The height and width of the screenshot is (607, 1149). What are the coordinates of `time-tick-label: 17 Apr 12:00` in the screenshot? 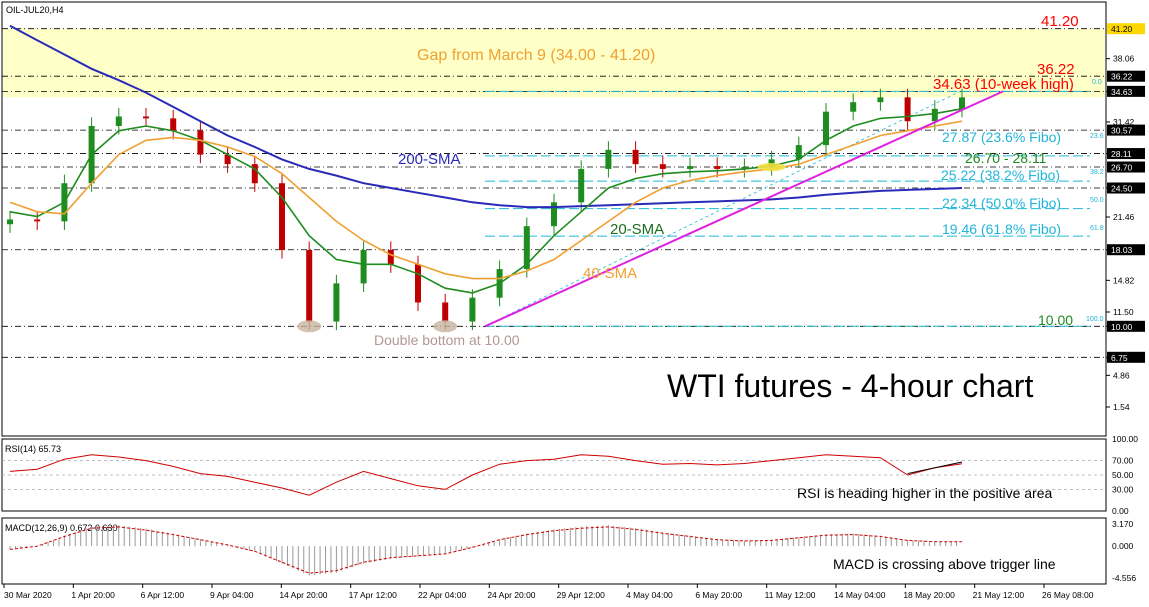 It's located at (373, 595).